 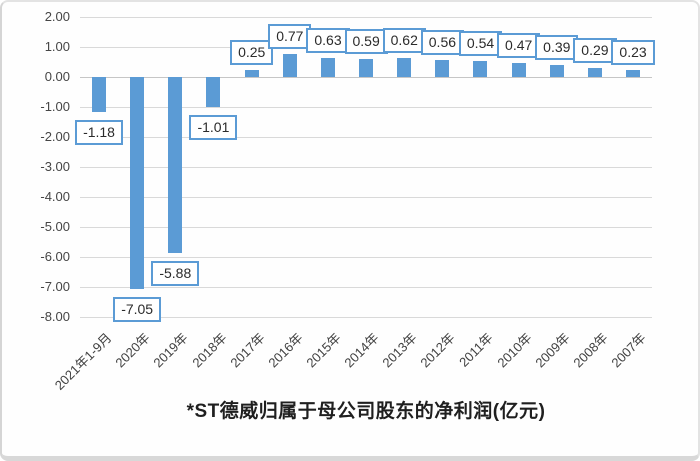 I want to click on data-label-box: 0.63, so click(x=328, y=41).